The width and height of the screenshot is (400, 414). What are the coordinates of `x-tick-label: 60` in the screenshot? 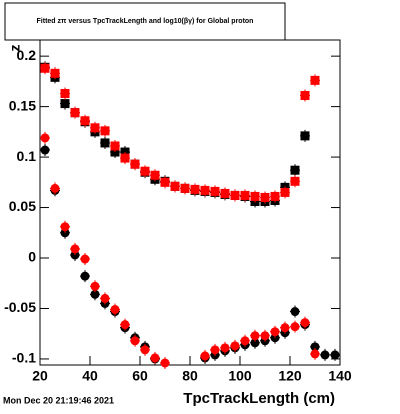 It's located at (140, 376).